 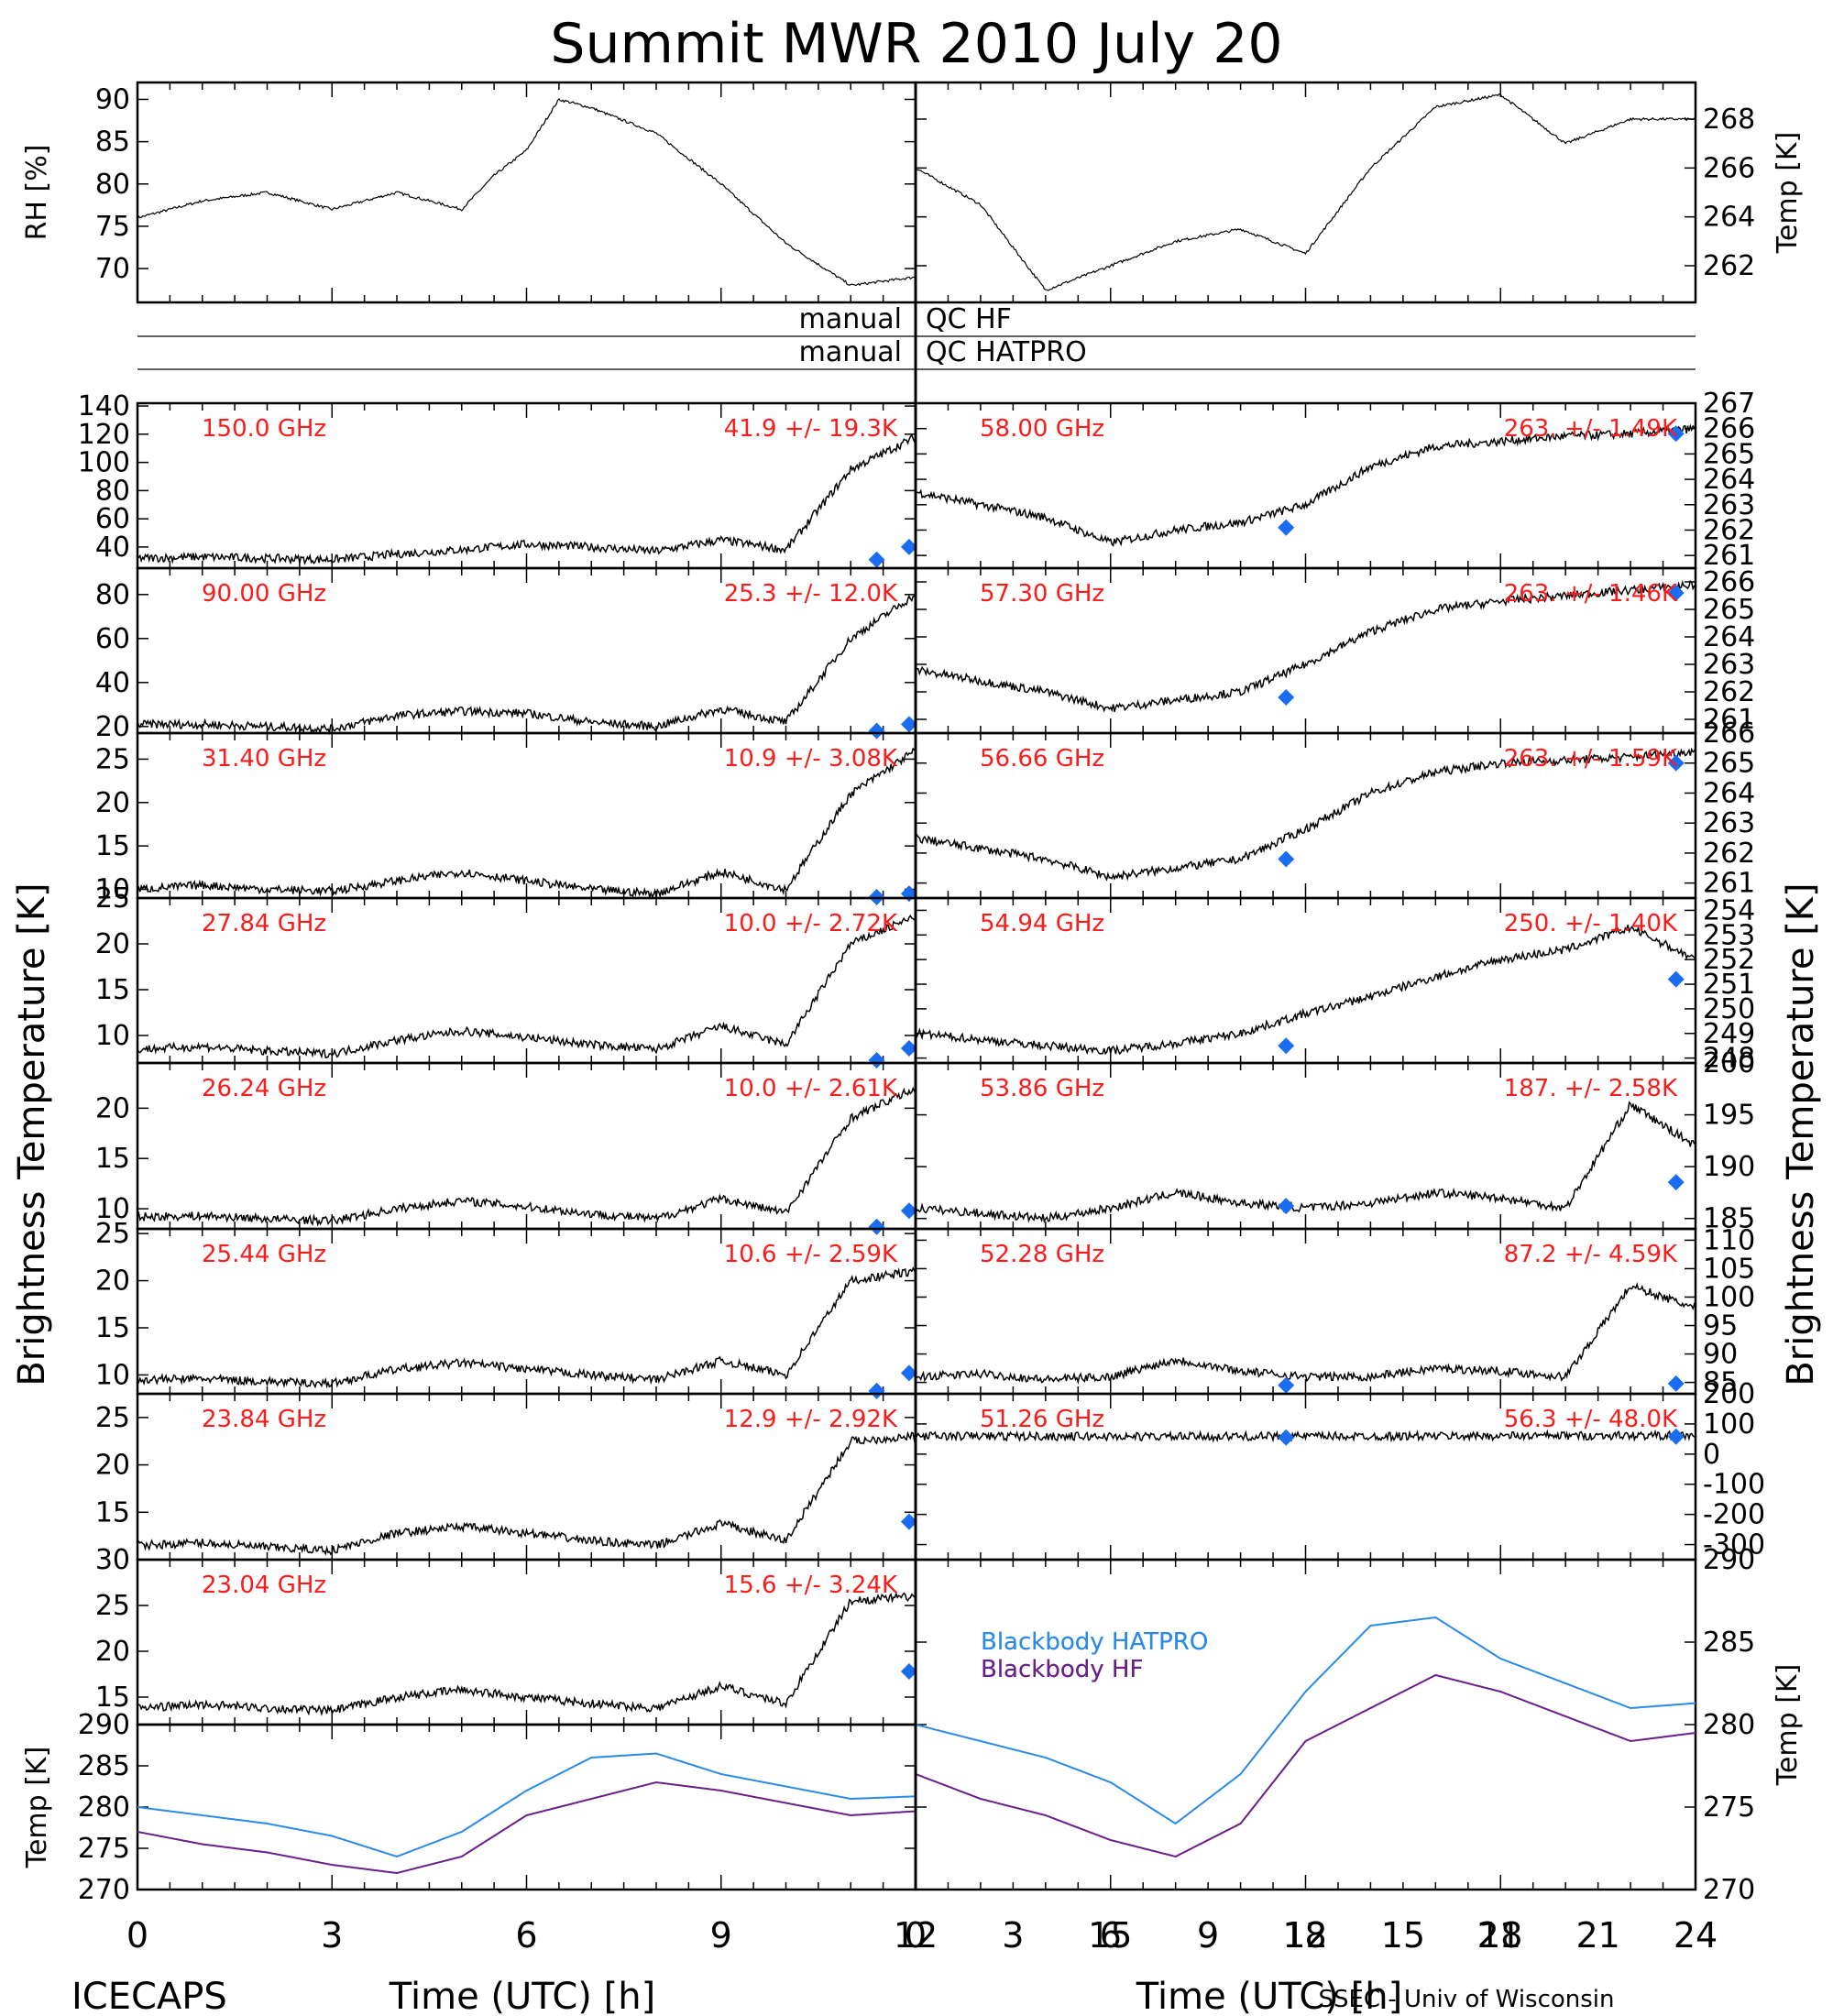 What do you see at coordinates (1335, 193) in the screenshot?
I see `y-ticks: 262 264 266 268` at bounding box center [1335, 193].